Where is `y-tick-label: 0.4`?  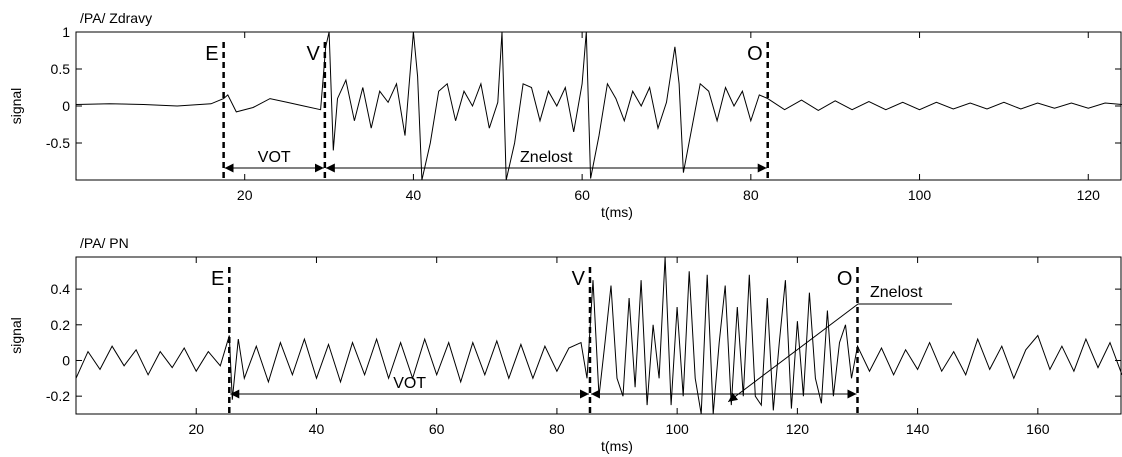
y-tick-label: 0.4 is located at coordinates (61, 289).